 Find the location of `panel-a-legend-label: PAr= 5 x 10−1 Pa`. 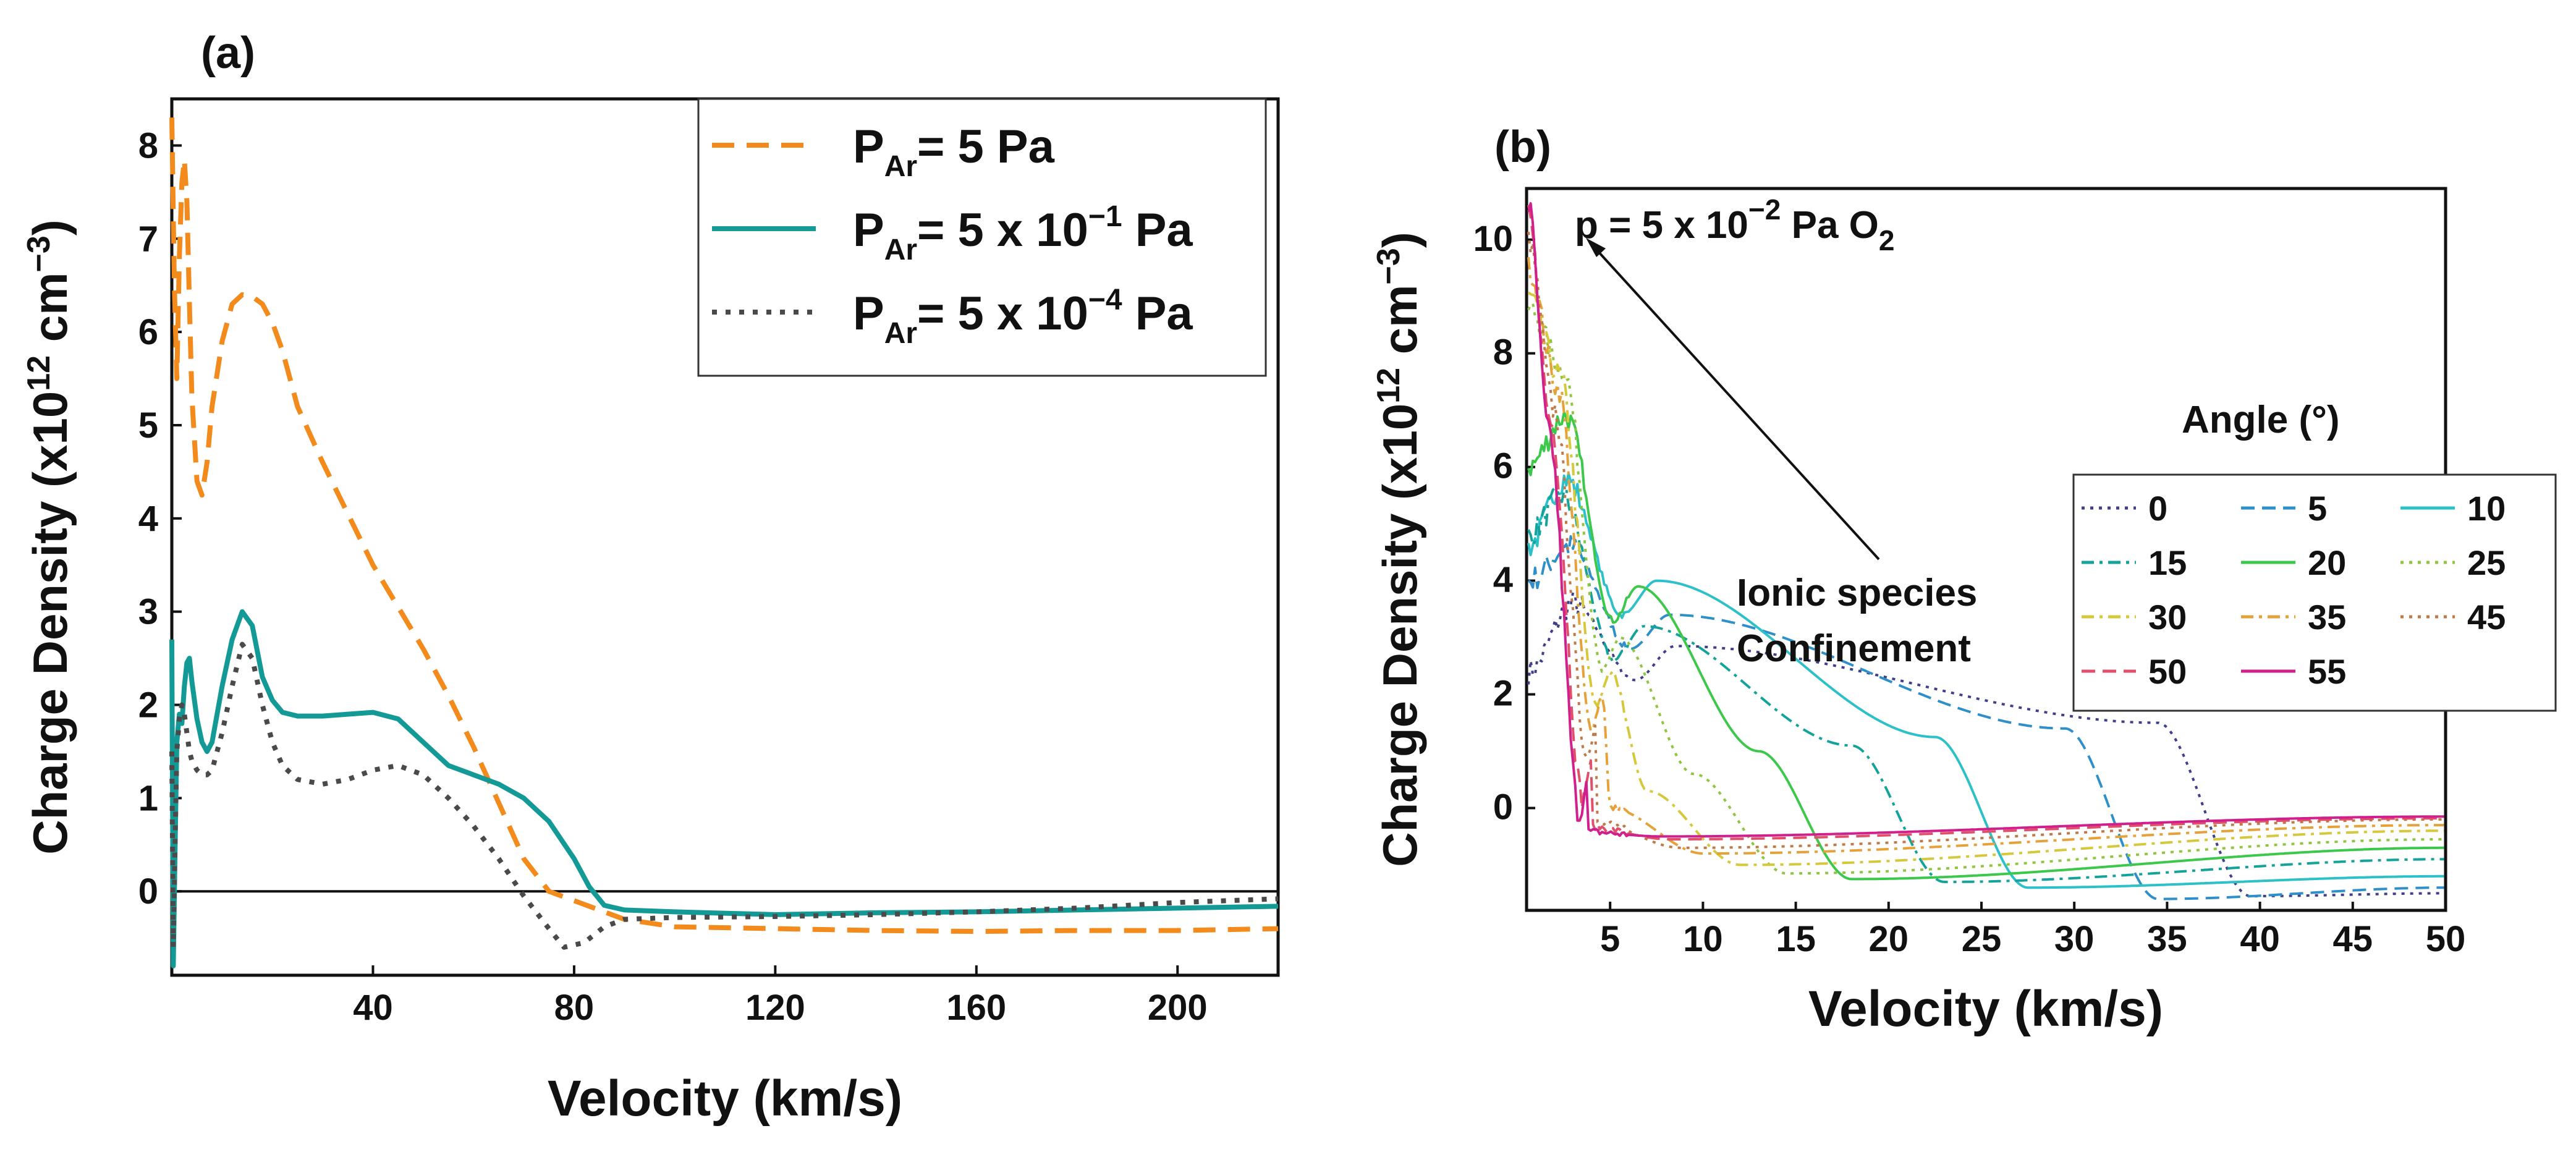

panel-a-legend-label: PAr= 5 x 10−1 Pa is located at coordinates (1023, 233).